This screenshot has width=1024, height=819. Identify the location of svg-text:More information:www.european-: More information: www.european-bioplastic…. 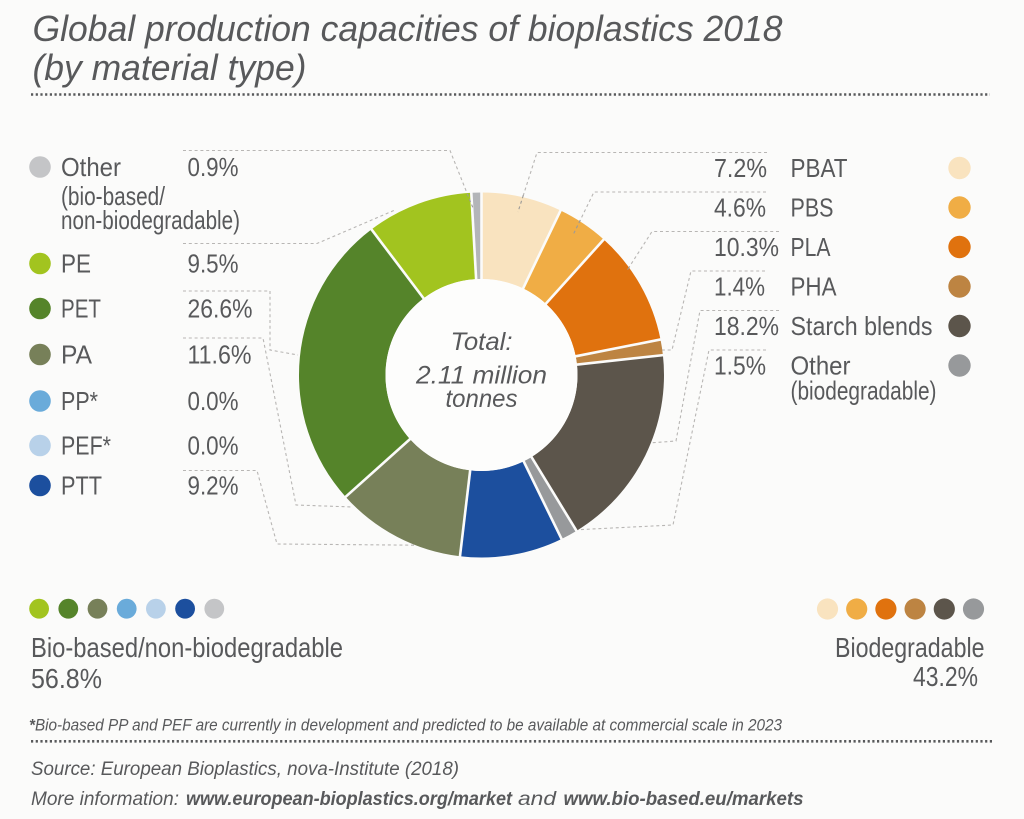
(417, 799).